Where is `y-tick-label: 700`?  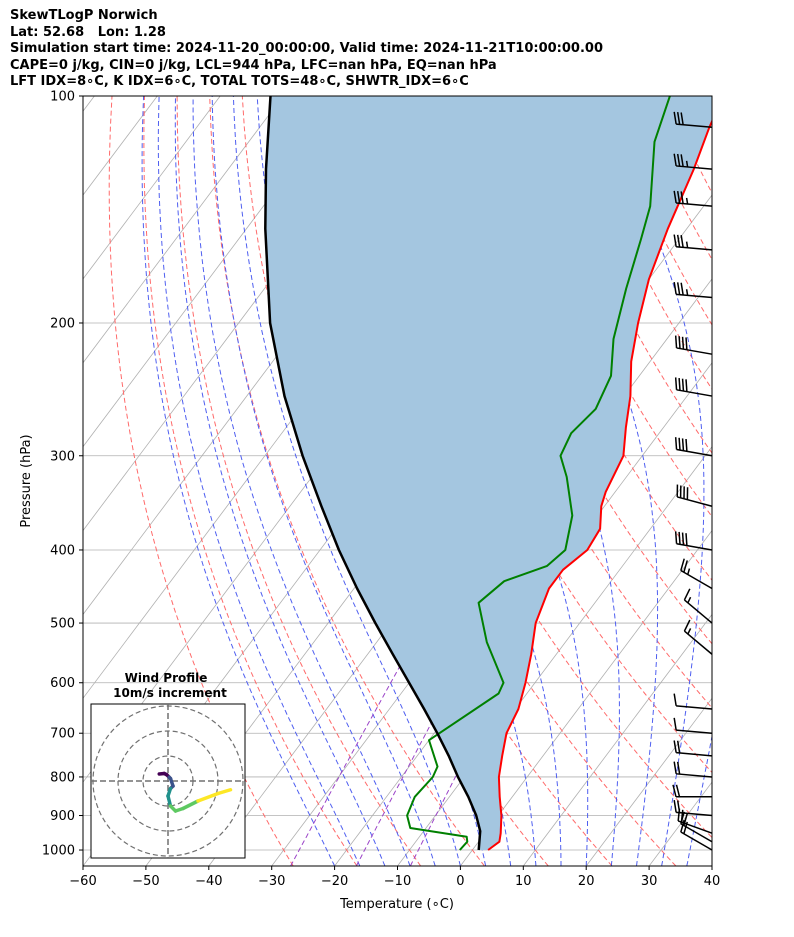
y-tick-label: 700 is located at coordinates (62, 734).